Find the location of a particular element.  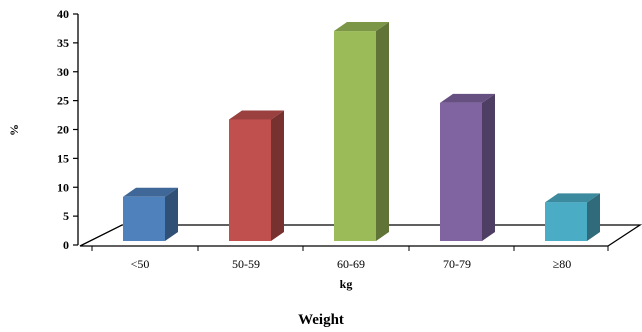

y-tick-label: 5 is located at coordinates (66, 216).